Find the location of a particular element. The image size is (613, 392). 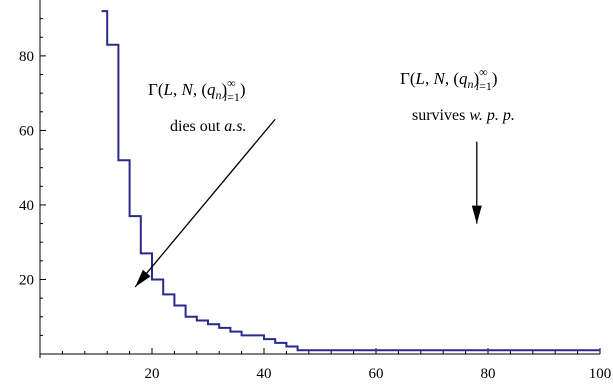

x-tick-label: 20 is located at coordinates (152, 374).